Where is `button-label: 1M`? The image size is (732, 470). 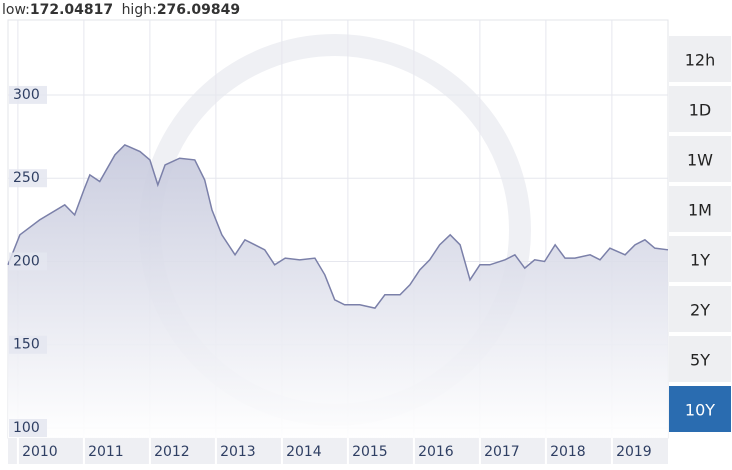
button-label: 1M is located at coordinates (700, 210).